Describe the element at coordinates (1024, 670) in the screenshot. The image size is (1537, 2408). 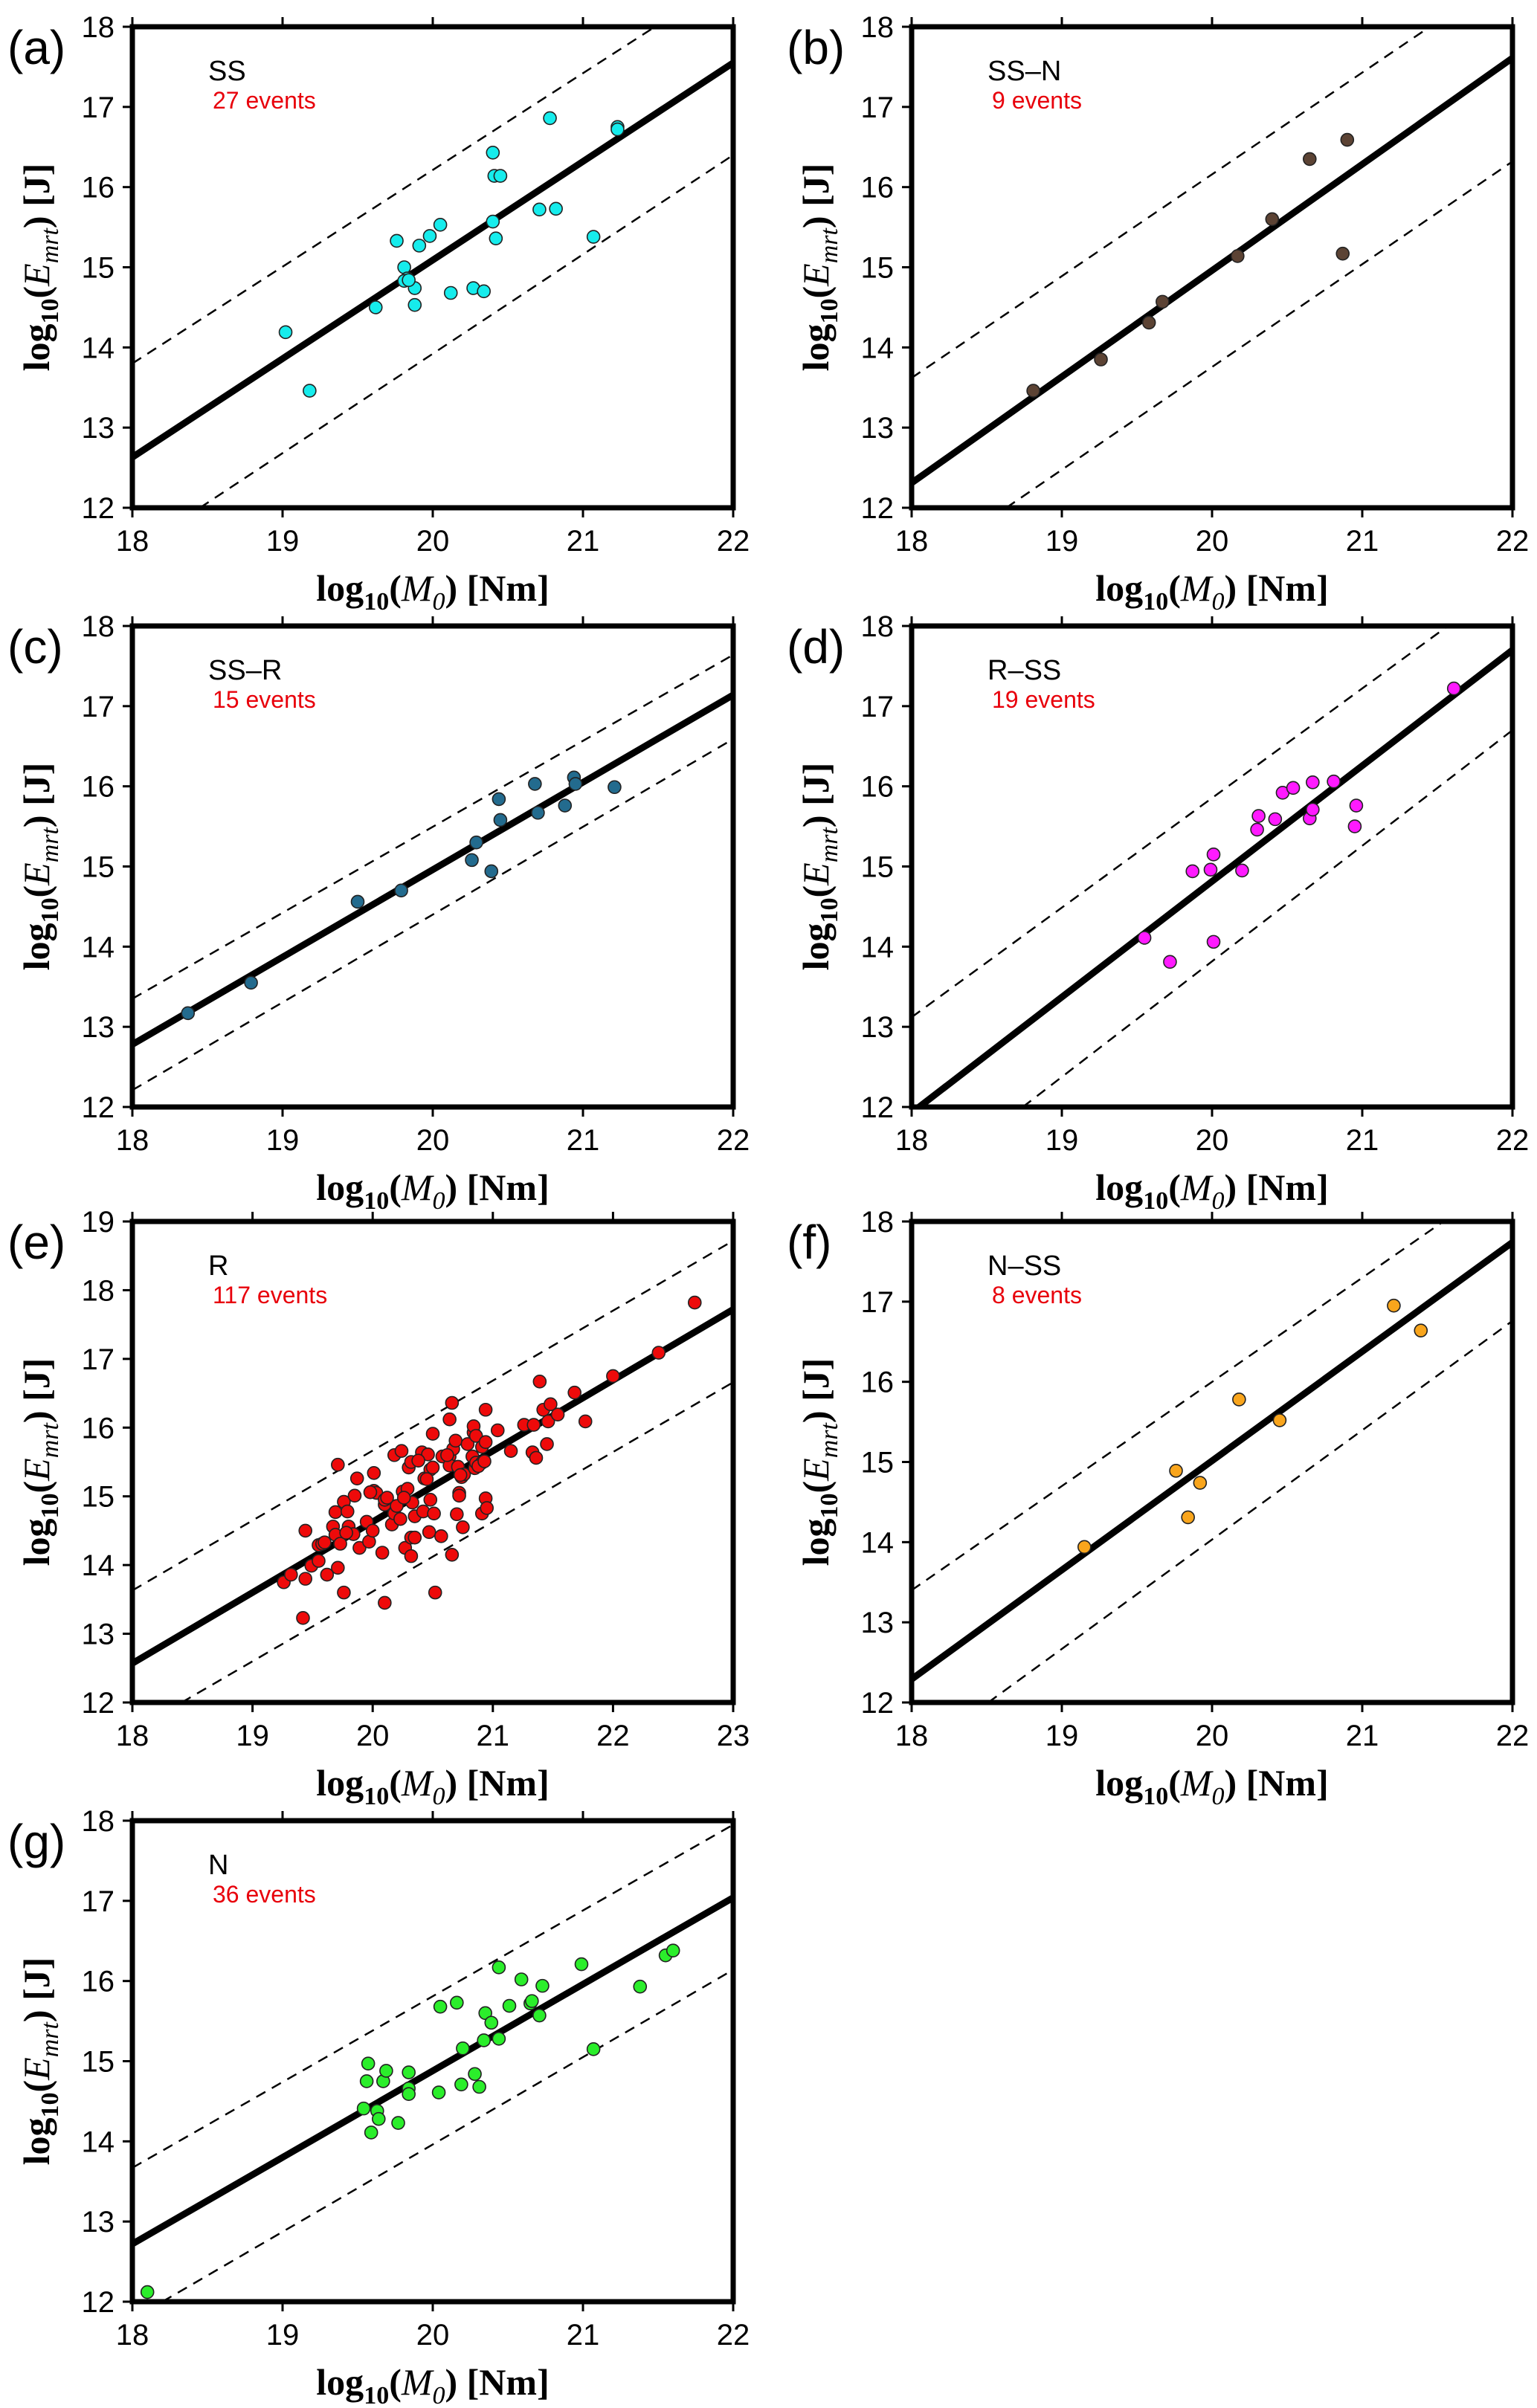
I see `mechanism-label: R–SS` at that location.